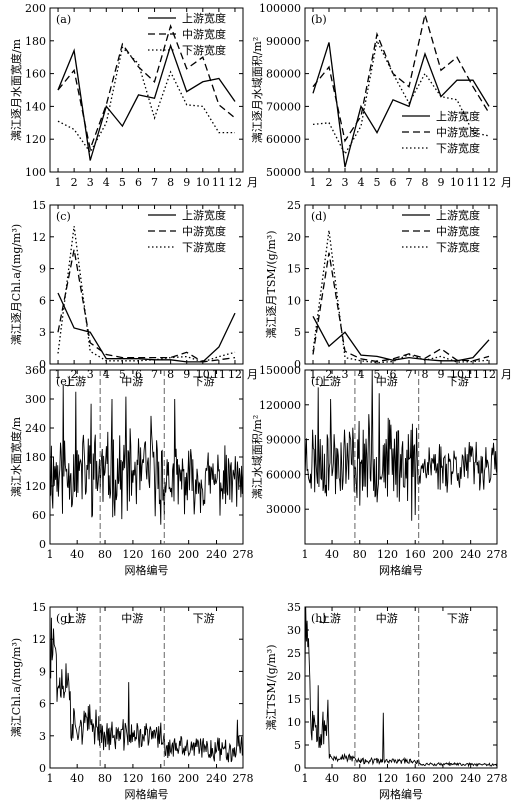 Image resolution: width=518 pixels, height=805 pixels. I want to click on reach-label: 下游, so click(204, 618).